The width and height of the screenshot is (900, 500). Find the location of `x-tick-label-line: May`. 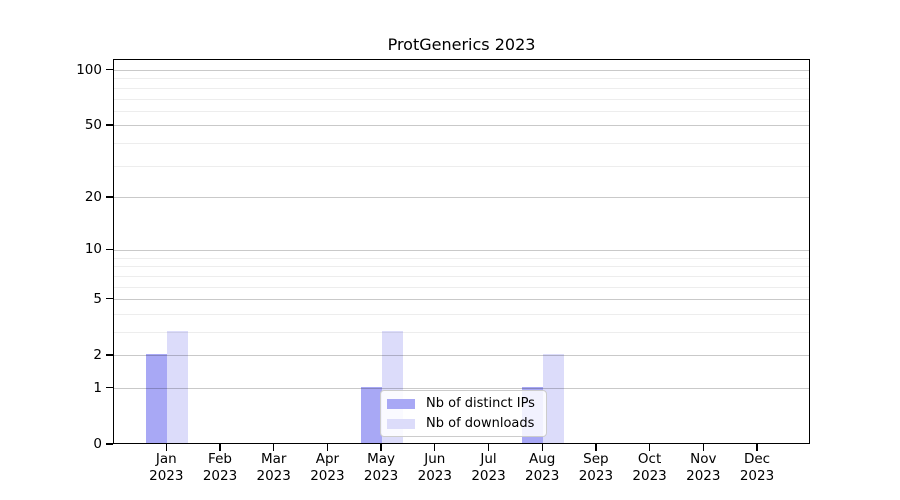

x-tick-label-line: May is located at coordinates (381, 459).